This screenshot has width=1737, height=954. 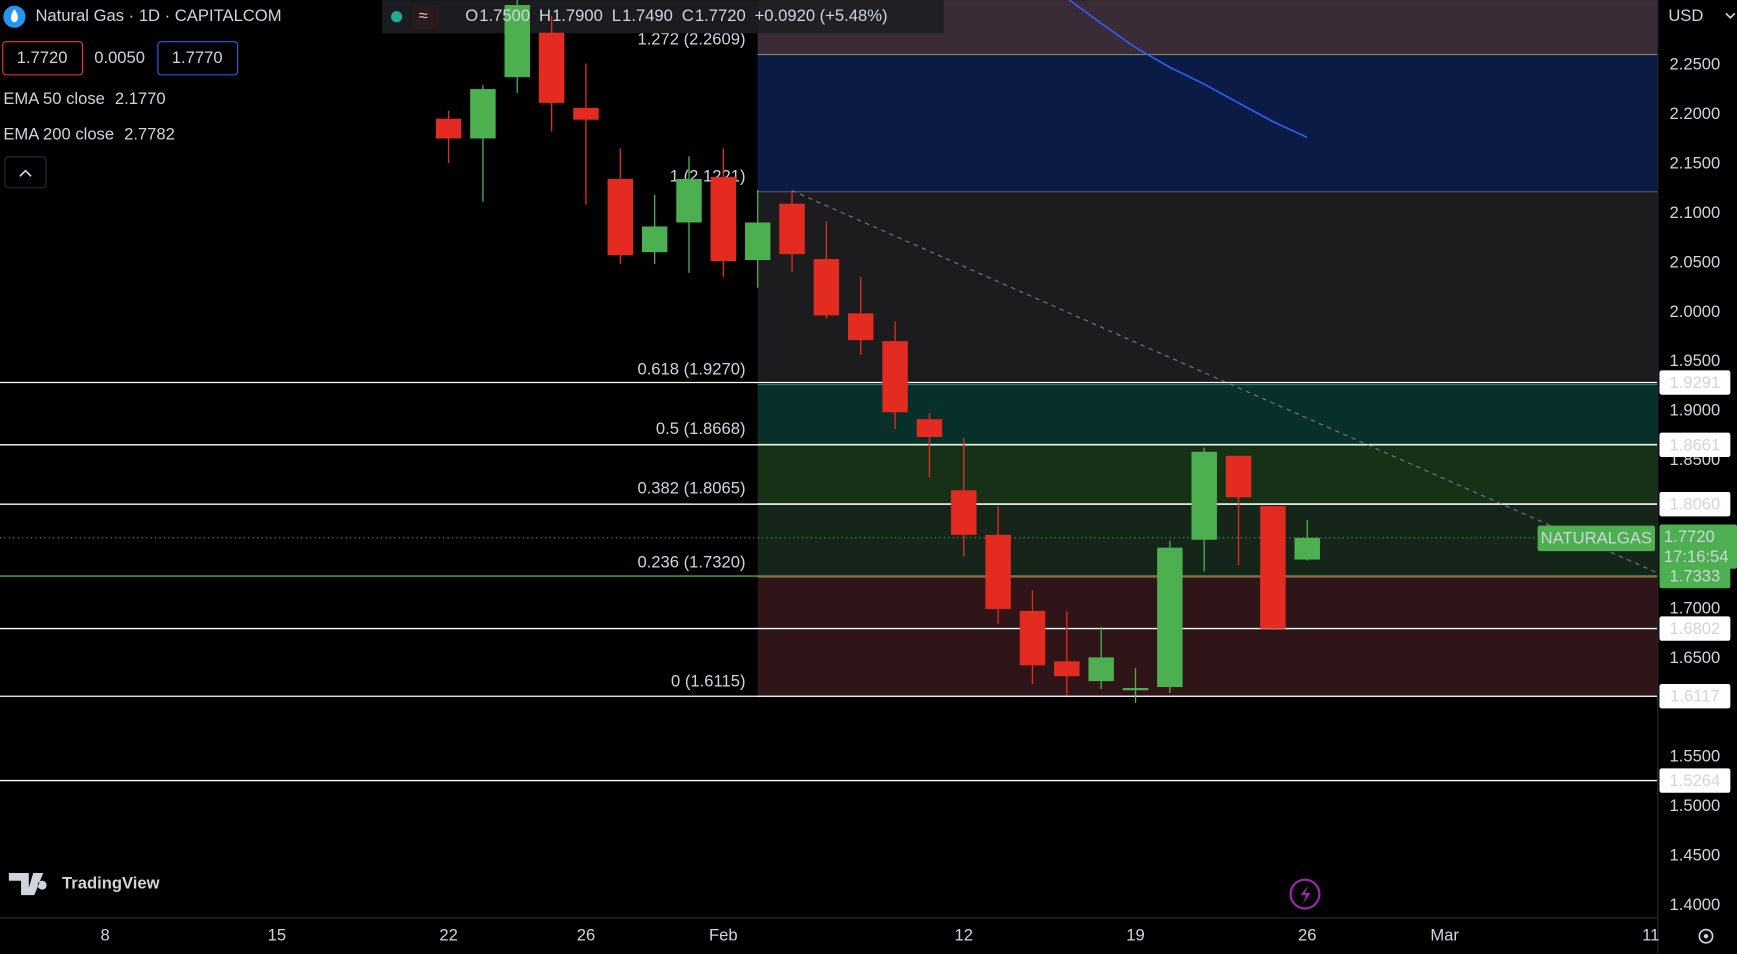 What do you see at coordinates (1696, 556) in the screenshot?
I see `countdown: 17:16:54` at bounding box center [1696, 556].